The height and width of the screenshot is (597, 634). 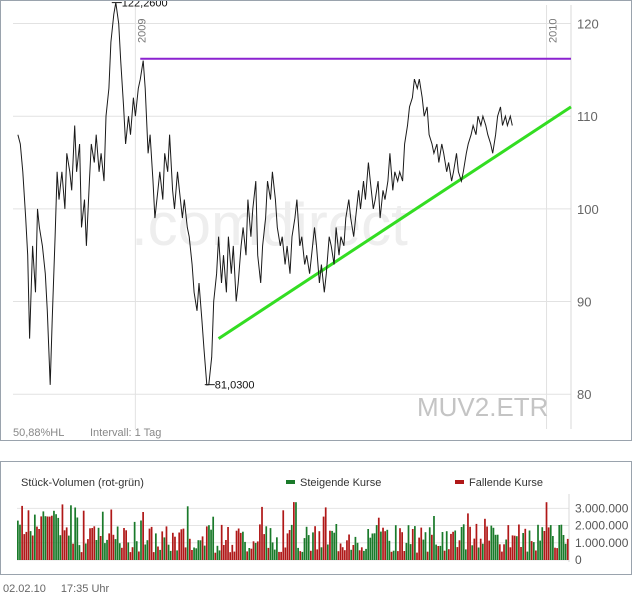 I want to click on annotation-label: 122,2600, so click(x=145, y=5).